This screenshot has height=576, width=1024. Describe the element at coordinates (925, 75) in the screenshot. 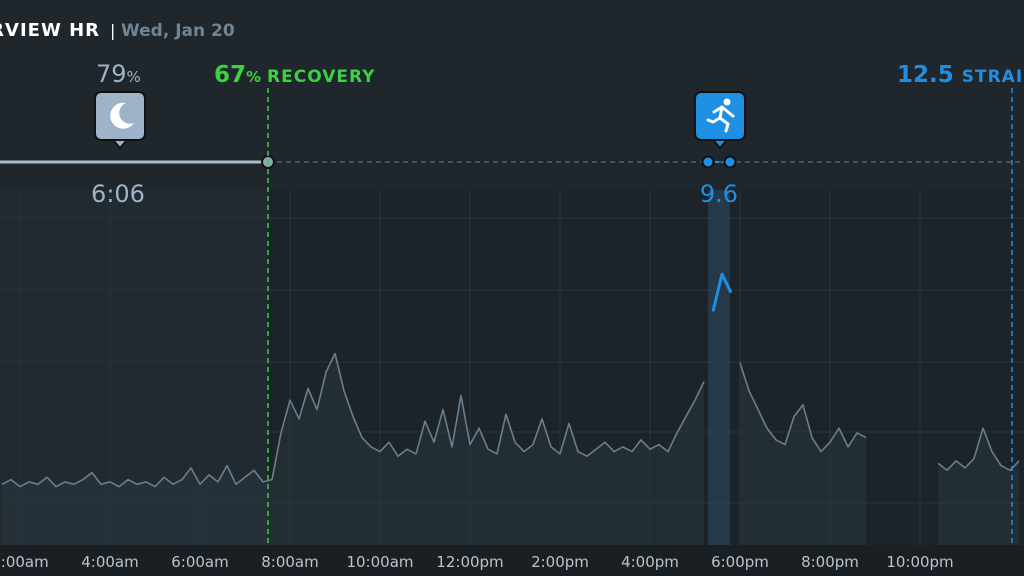

I see `day-strain-value: 12.5` at that location.